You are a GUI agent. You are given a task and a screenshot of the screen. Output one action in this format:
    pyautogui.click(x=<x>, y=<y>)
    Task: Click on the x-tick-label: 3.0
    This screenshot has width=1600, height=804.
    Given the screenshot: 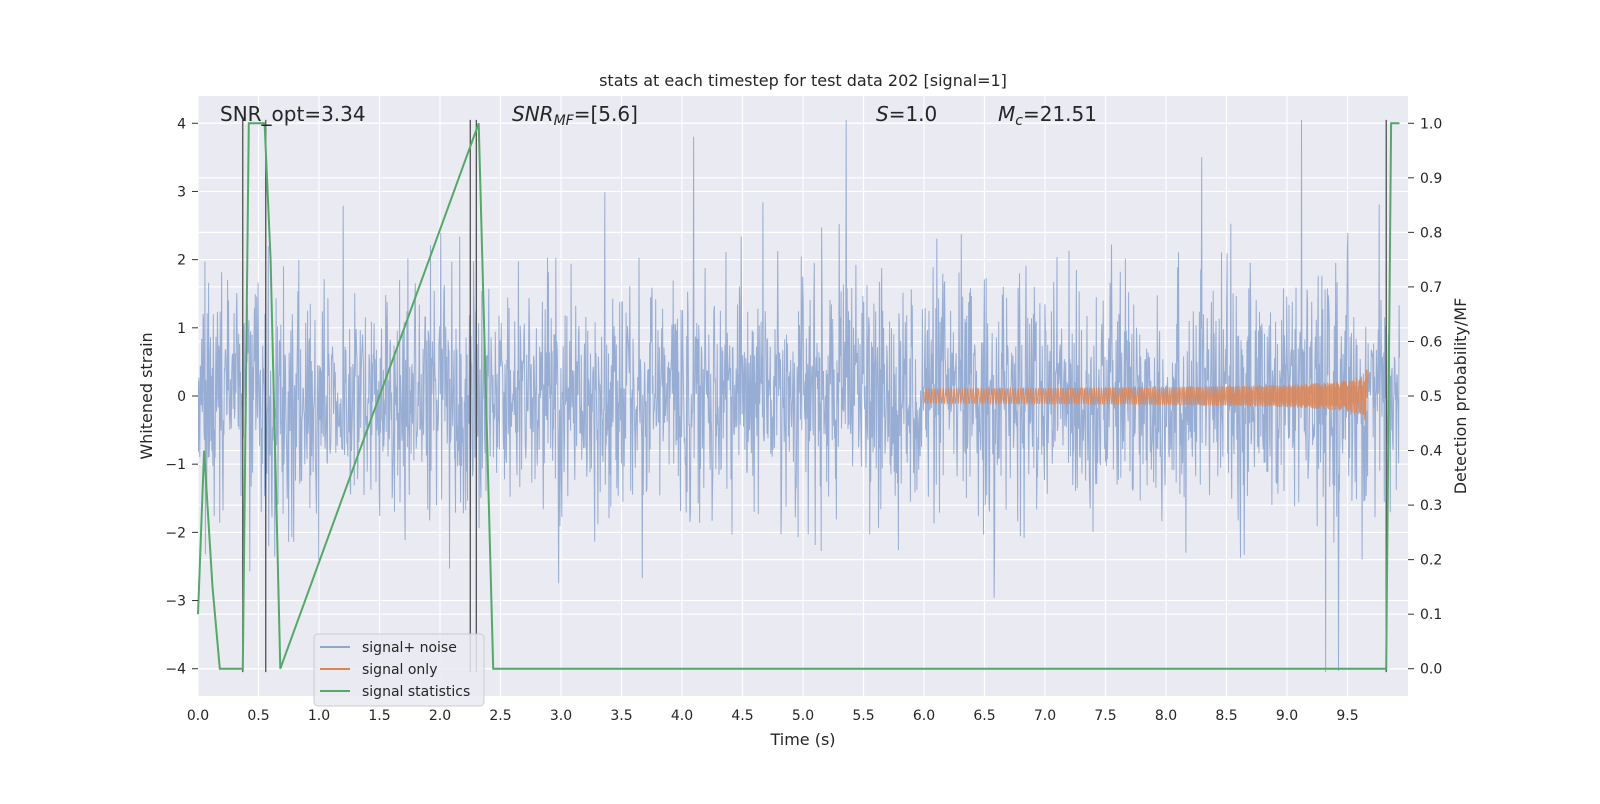 What is the action you would take?
    pyautogui.click(x=561, y=716)
    